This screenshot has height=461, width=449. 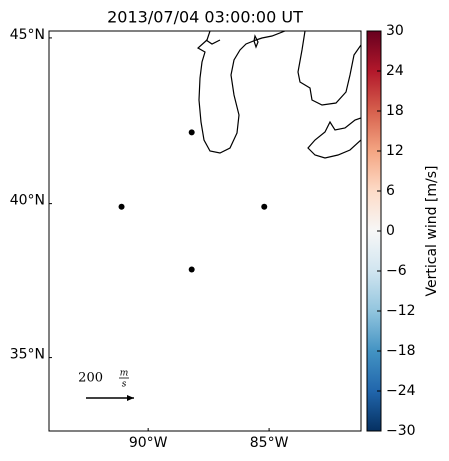 What do you see at coordinates (27, 35) in the screenshot?
I see `lat-label: 45°N` at bounding box center [27, 35].